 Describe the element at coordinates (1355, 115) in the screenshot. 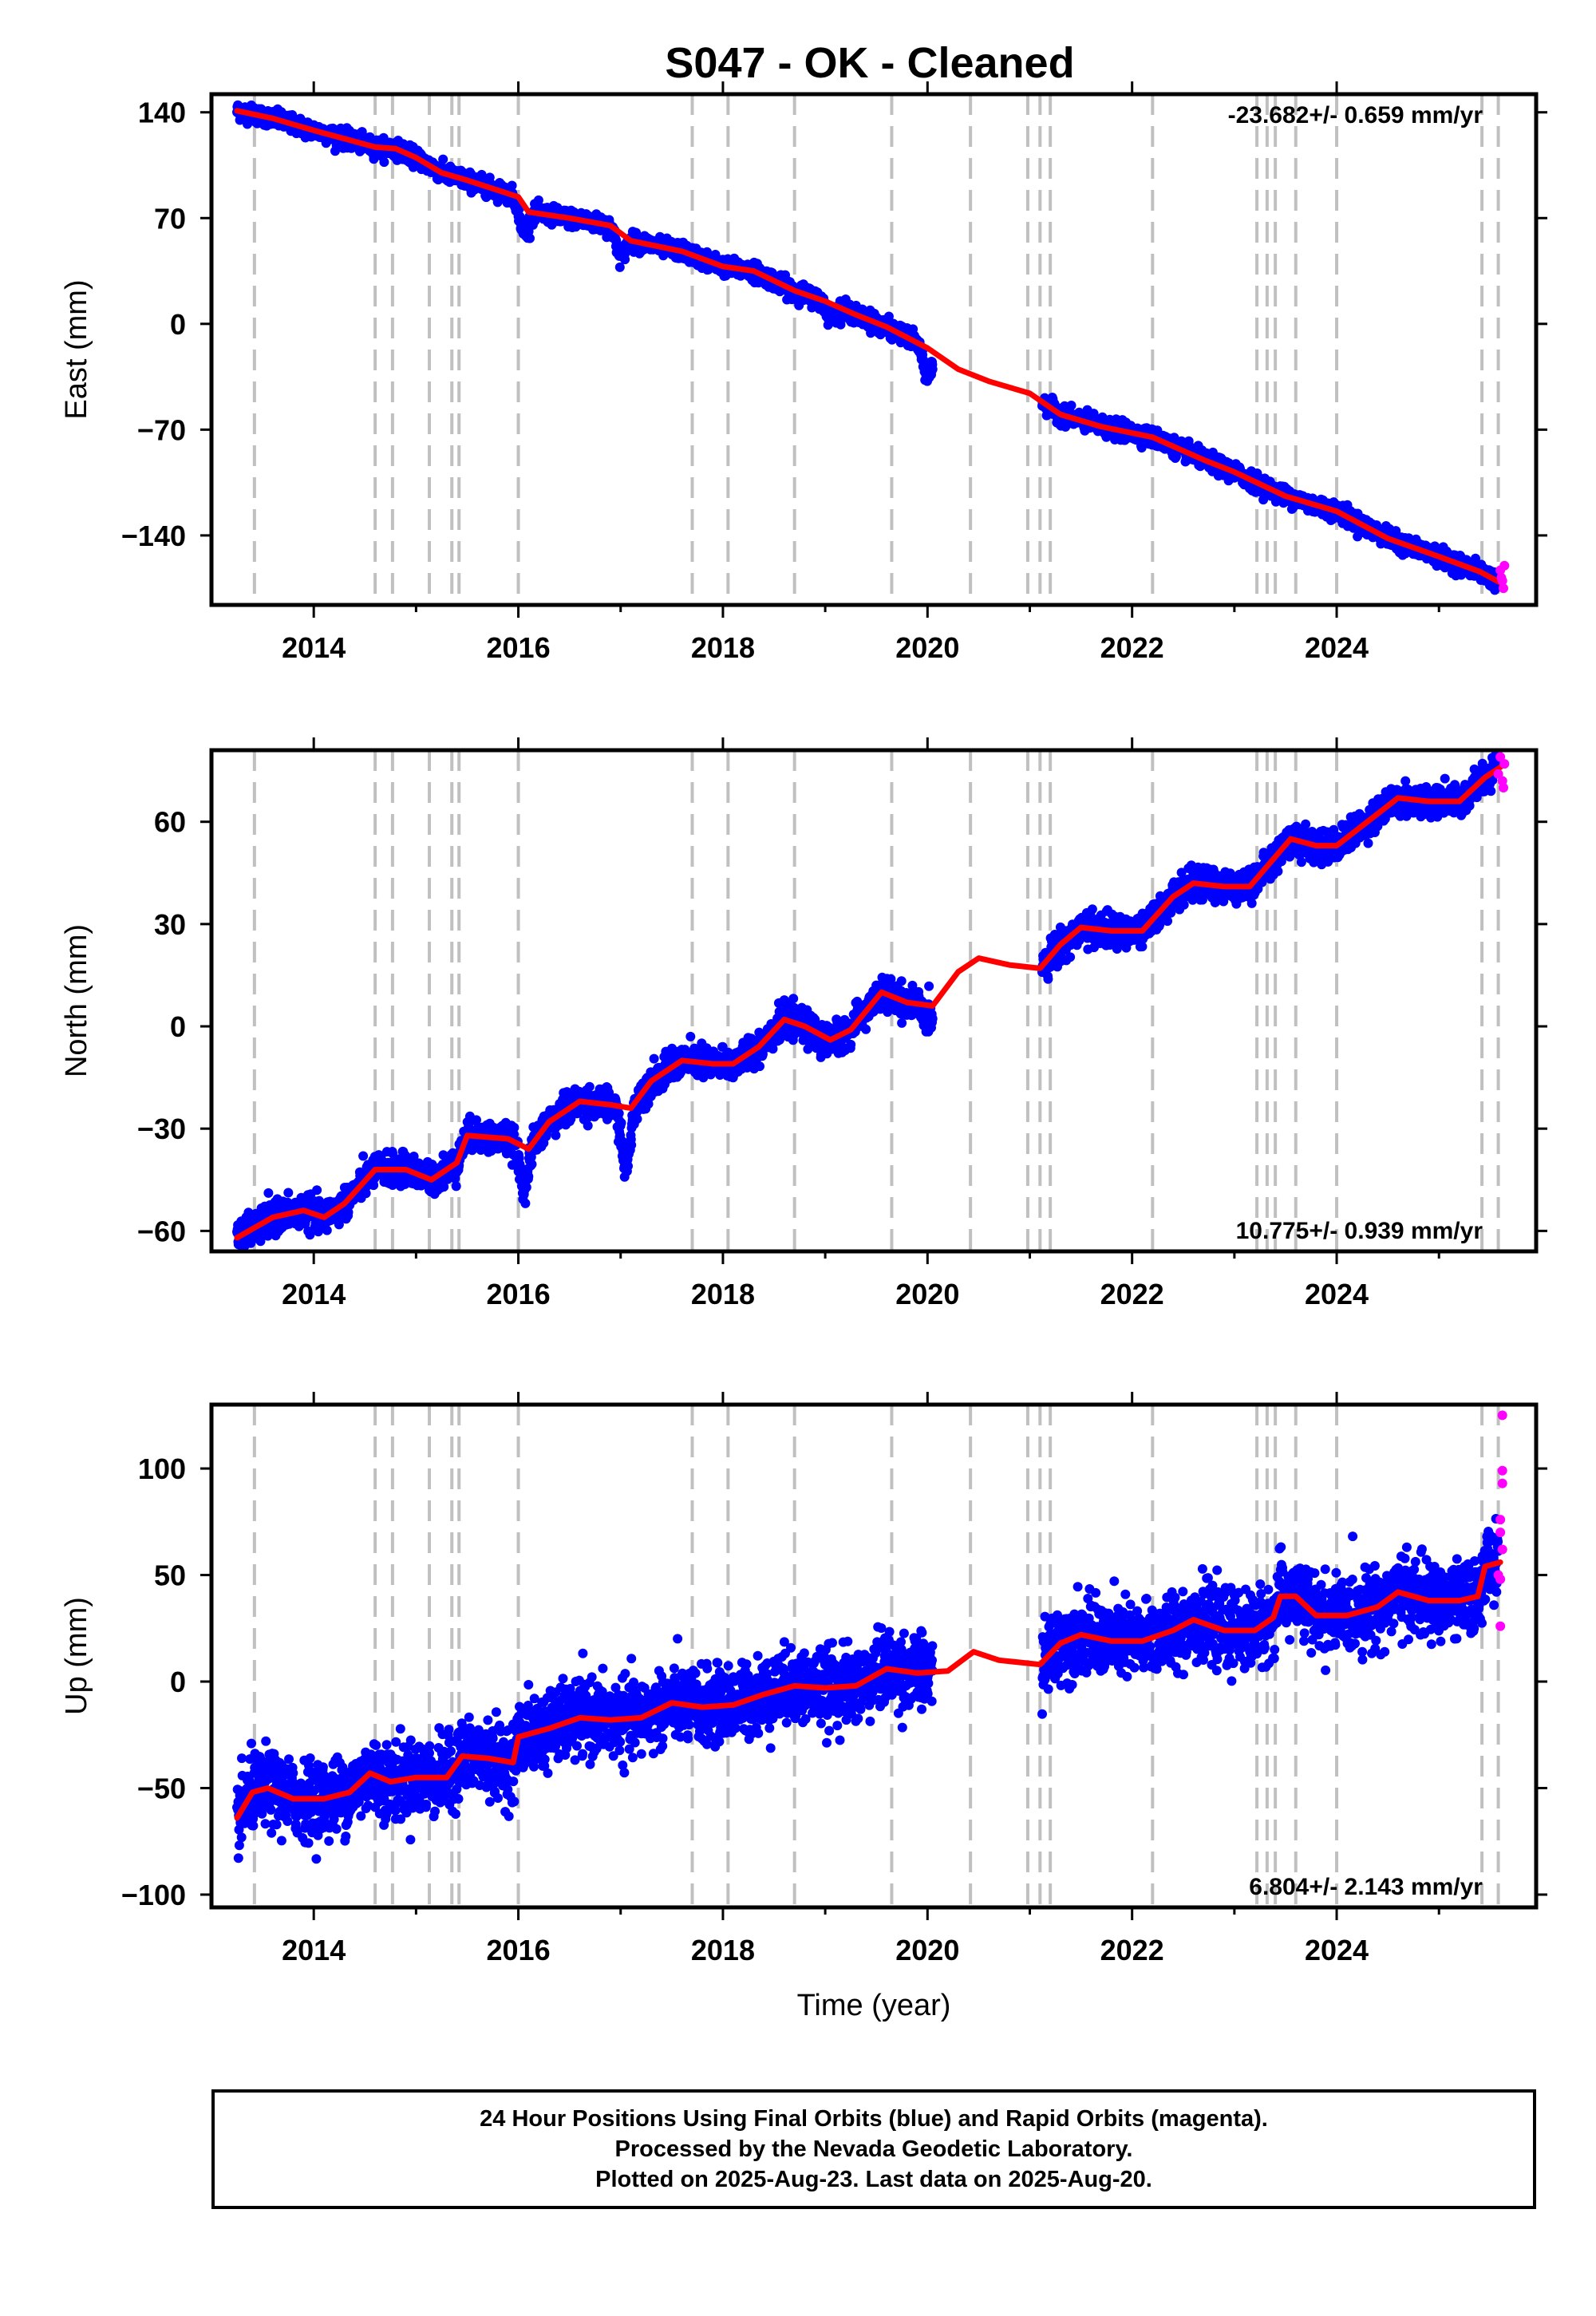

I see `velocity-rate-label: -23.682+/- 0.659 mm/yr` at that location.